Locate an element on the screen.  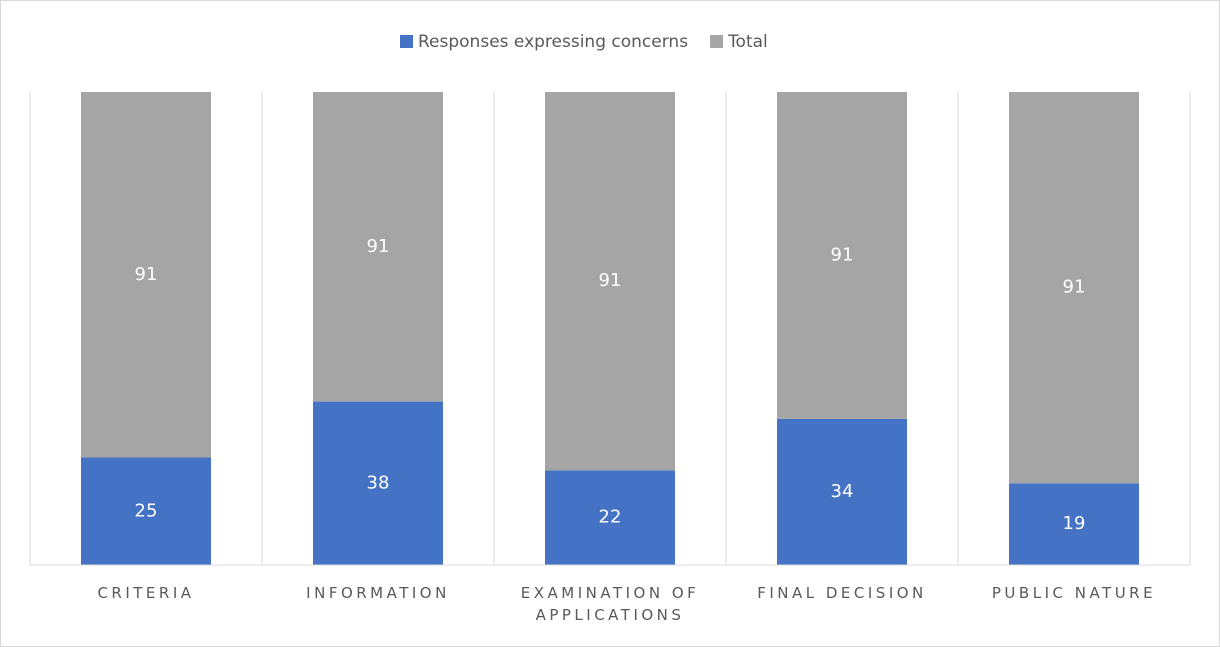
x-tick-label: FINAL DECISION is located at coordinates (842, 593).